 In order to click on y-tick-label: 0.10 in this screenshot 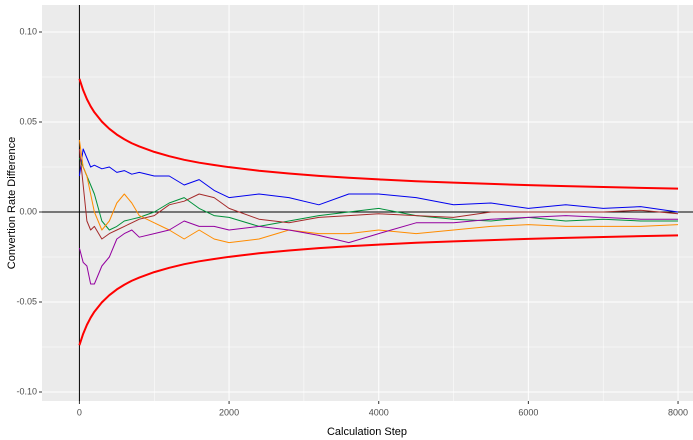, I will do `click(28, 31)`.